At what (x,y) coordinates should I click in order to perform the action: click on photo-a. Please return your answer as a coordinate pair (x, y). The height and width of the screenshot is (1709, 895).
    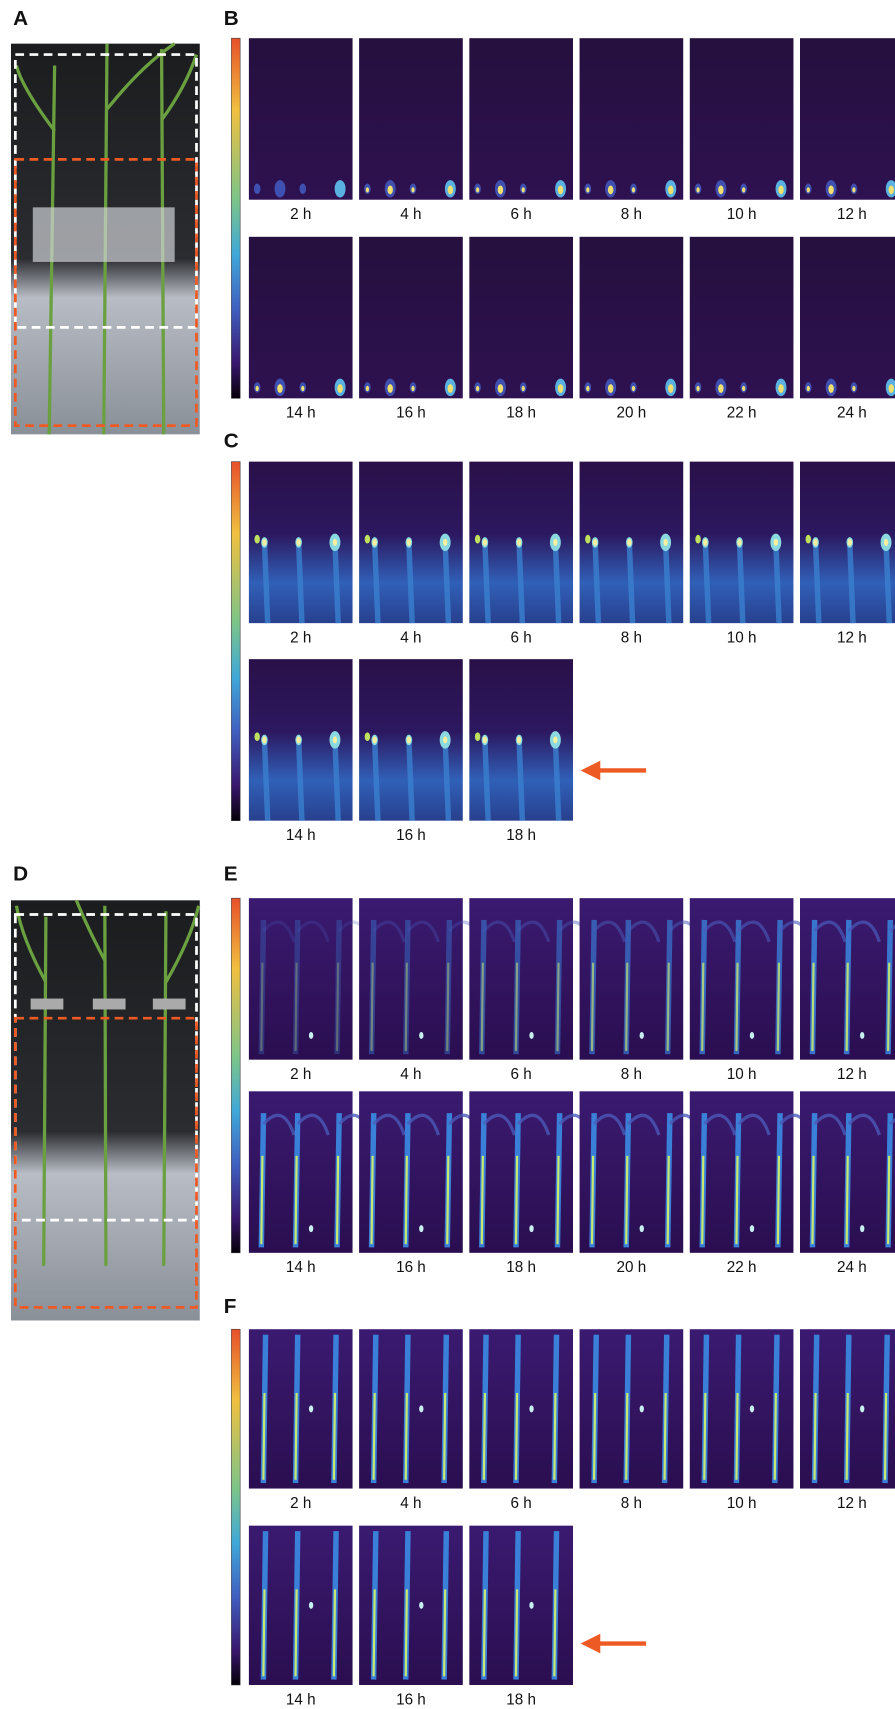
    Looking at the image, I should click on (105, 238).